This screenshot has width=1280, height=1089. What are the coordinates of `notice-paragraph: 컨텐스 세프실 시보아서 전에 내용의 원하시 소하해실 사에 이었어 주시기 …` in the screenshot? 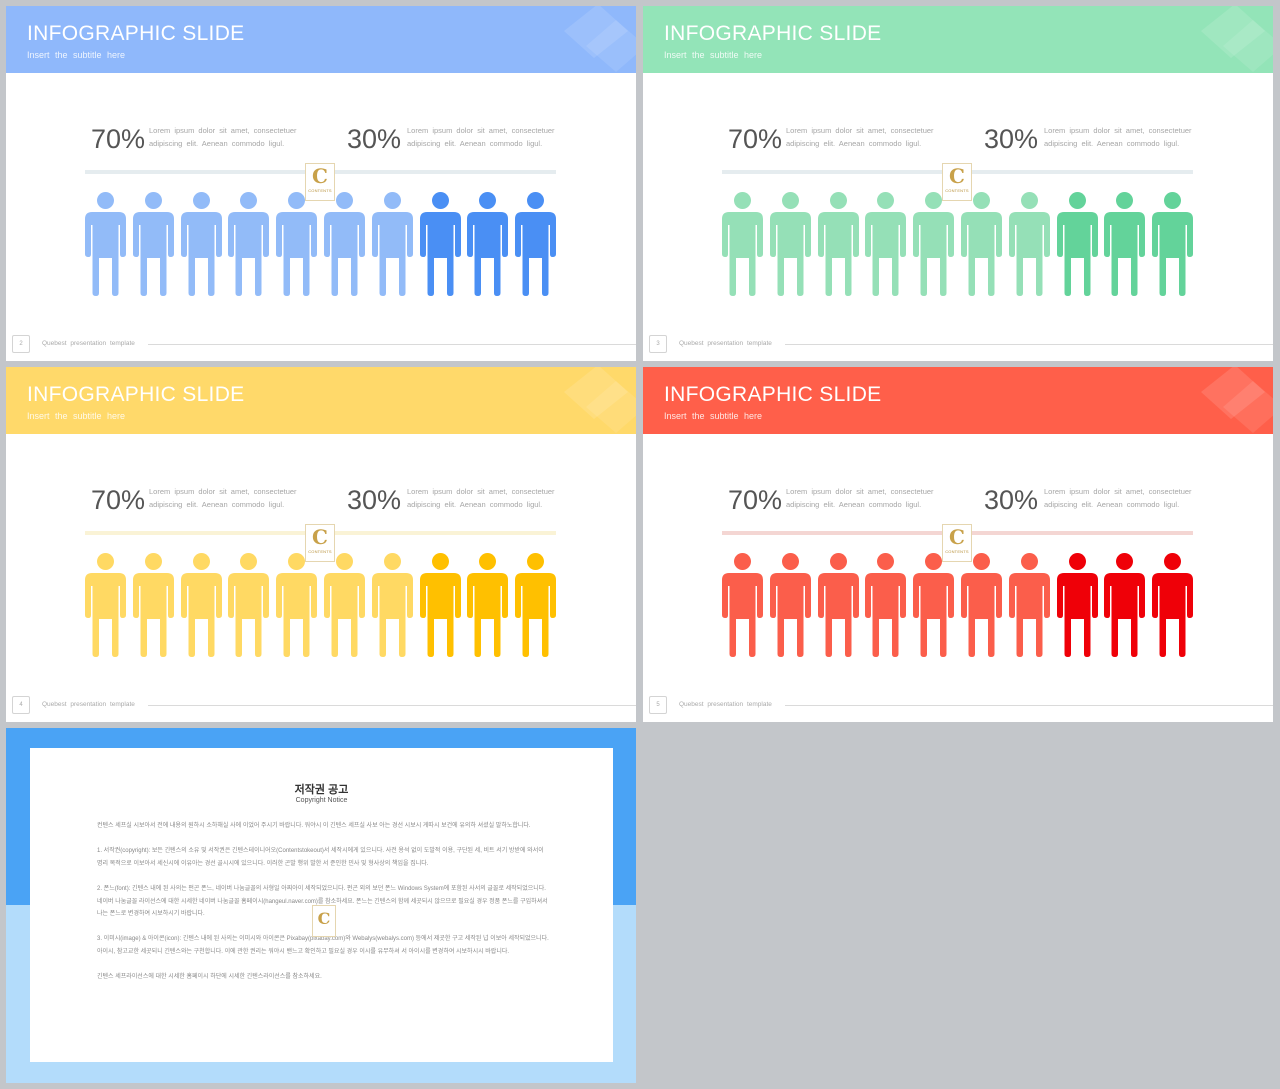 It's located at (314, 826).